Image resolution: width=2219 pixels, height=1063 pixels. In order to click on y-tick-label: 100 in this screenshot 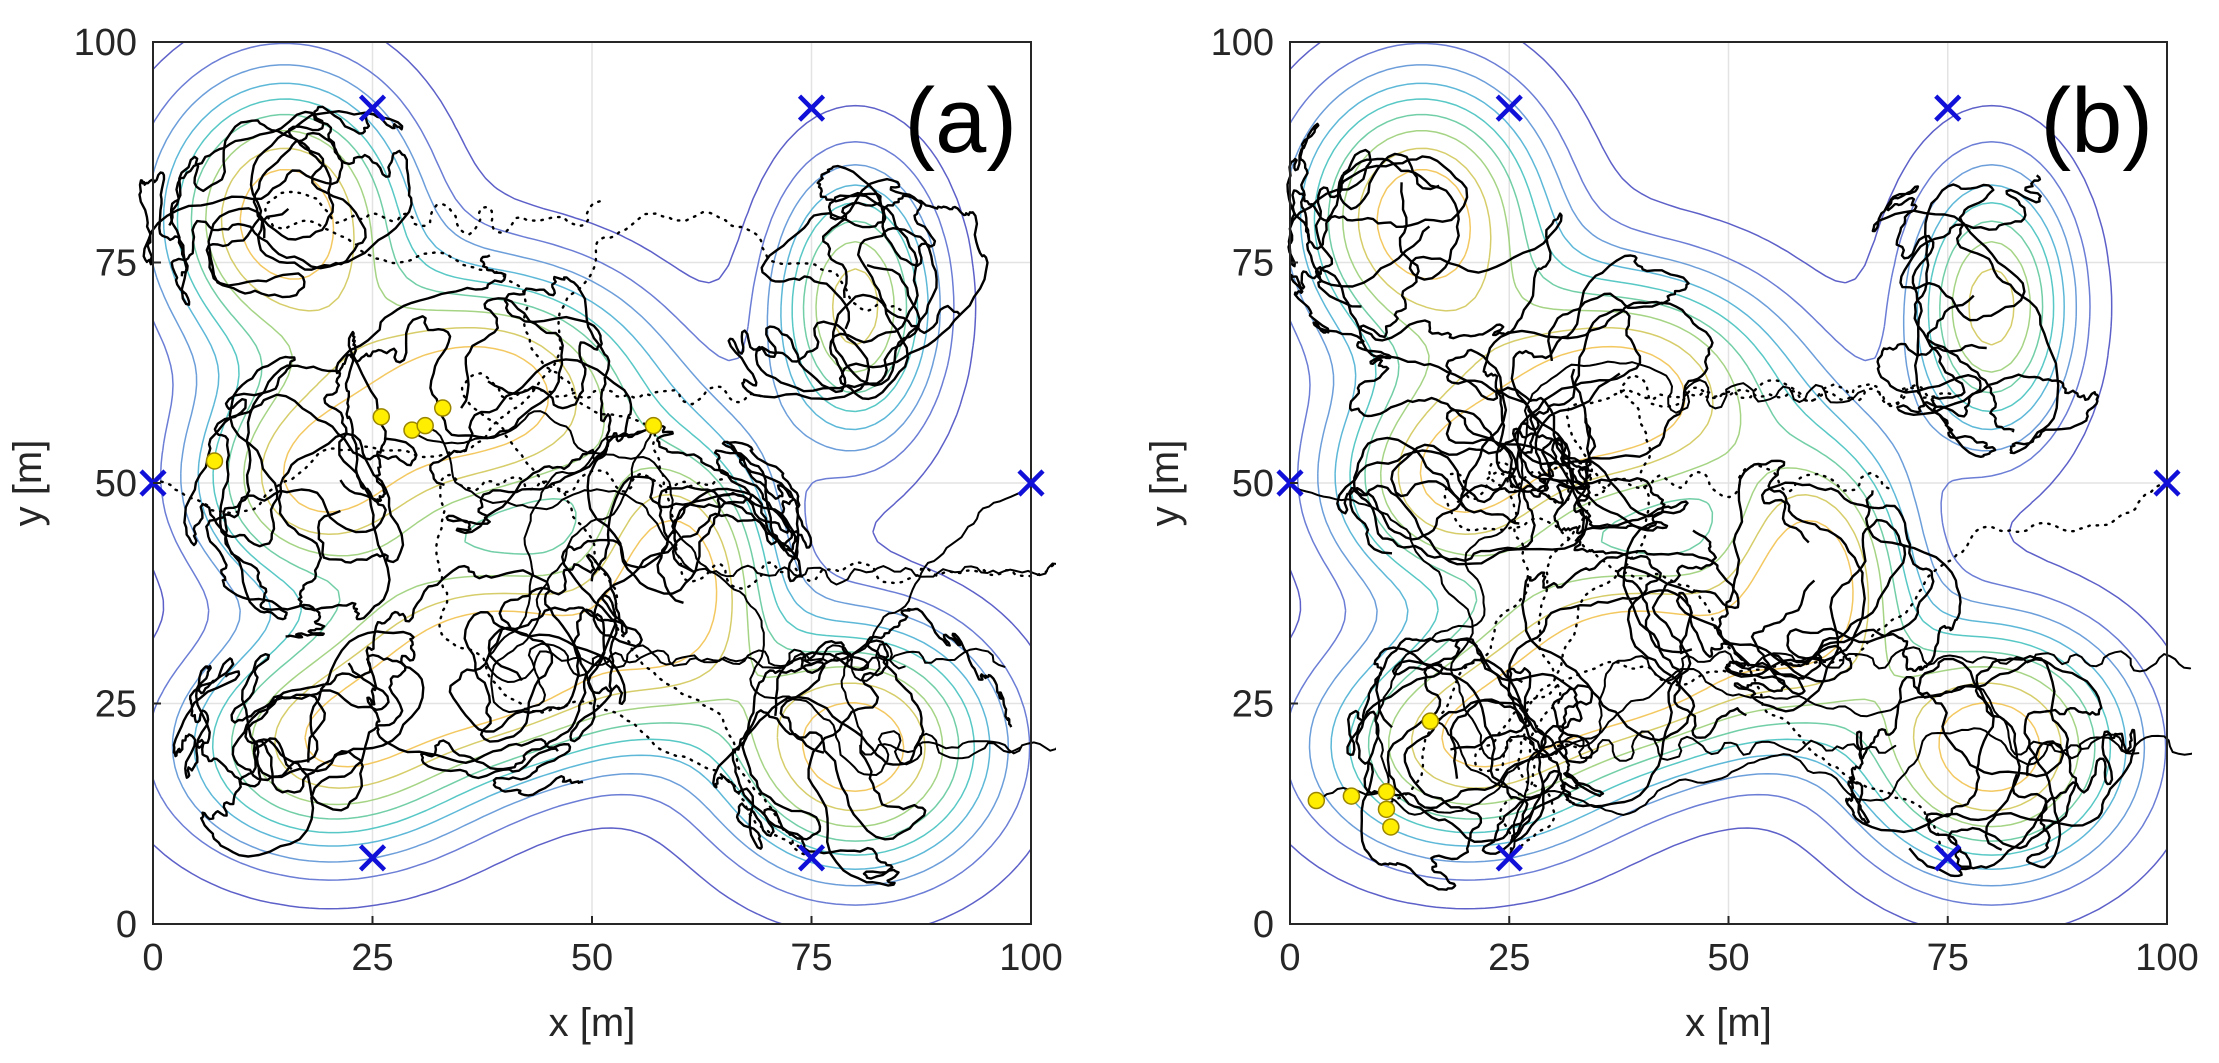, I will do `click(1242, 43)`.